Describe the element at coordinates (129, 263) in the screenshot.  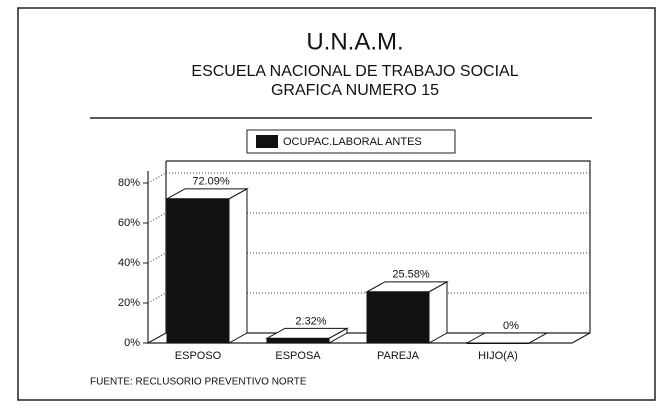
I see `y-tick-label: 40%` at that location.